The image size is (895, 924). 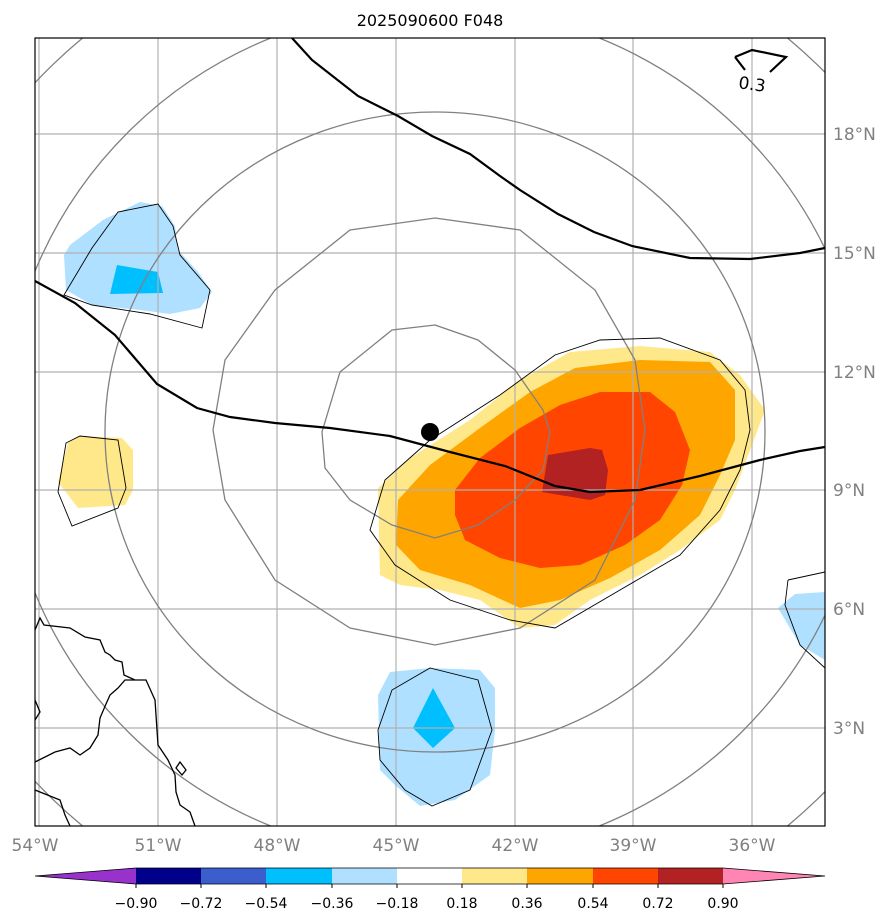 I want to click on storm-center-marker, so click(x=430, y=432).